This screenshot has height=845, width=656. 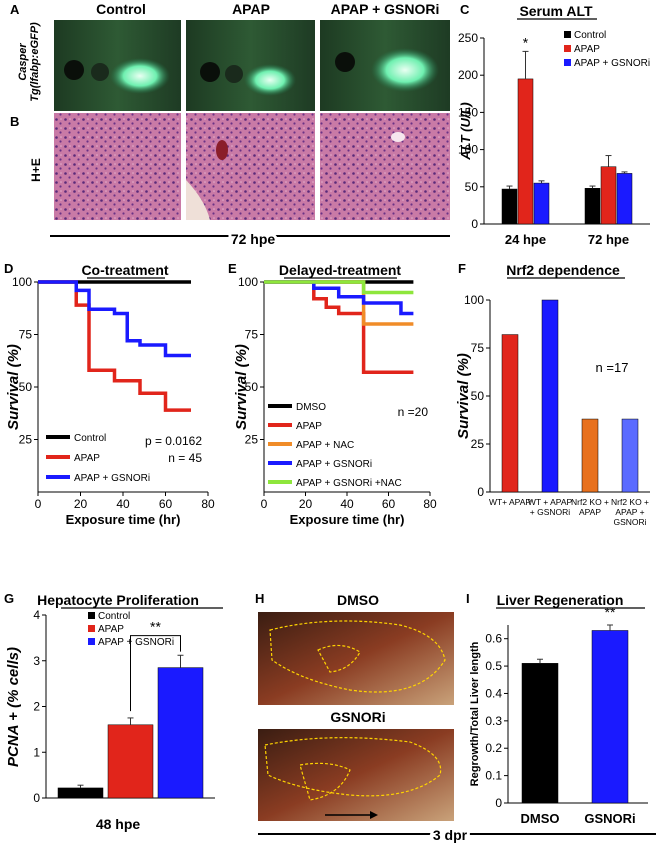 I want to click on y-tick-label: 3, so click(x=36, y=661).